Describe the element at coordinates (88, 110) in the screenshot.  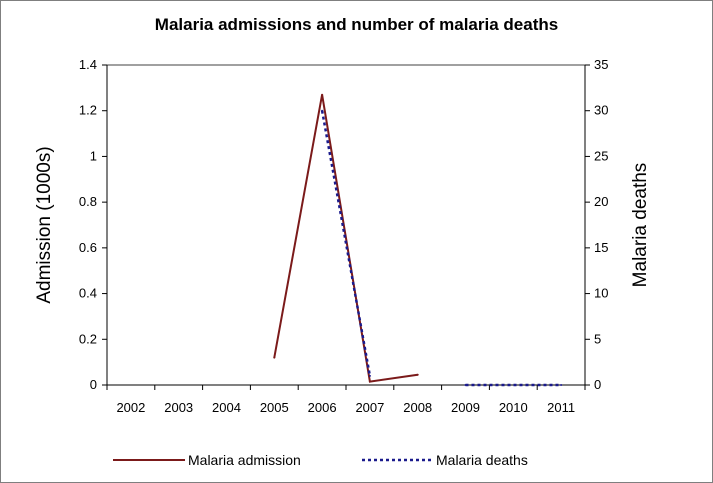
I see `left-tick-label: 1.2` at that location.